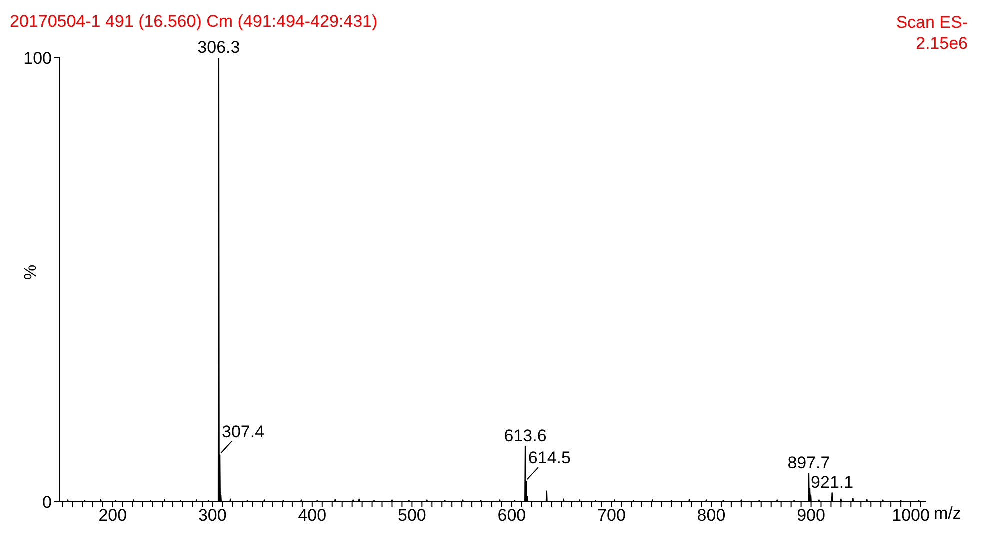  Describe the element at coordinates (512, 516) in the screenshot. I see `x-tick-label: 600` at that location.